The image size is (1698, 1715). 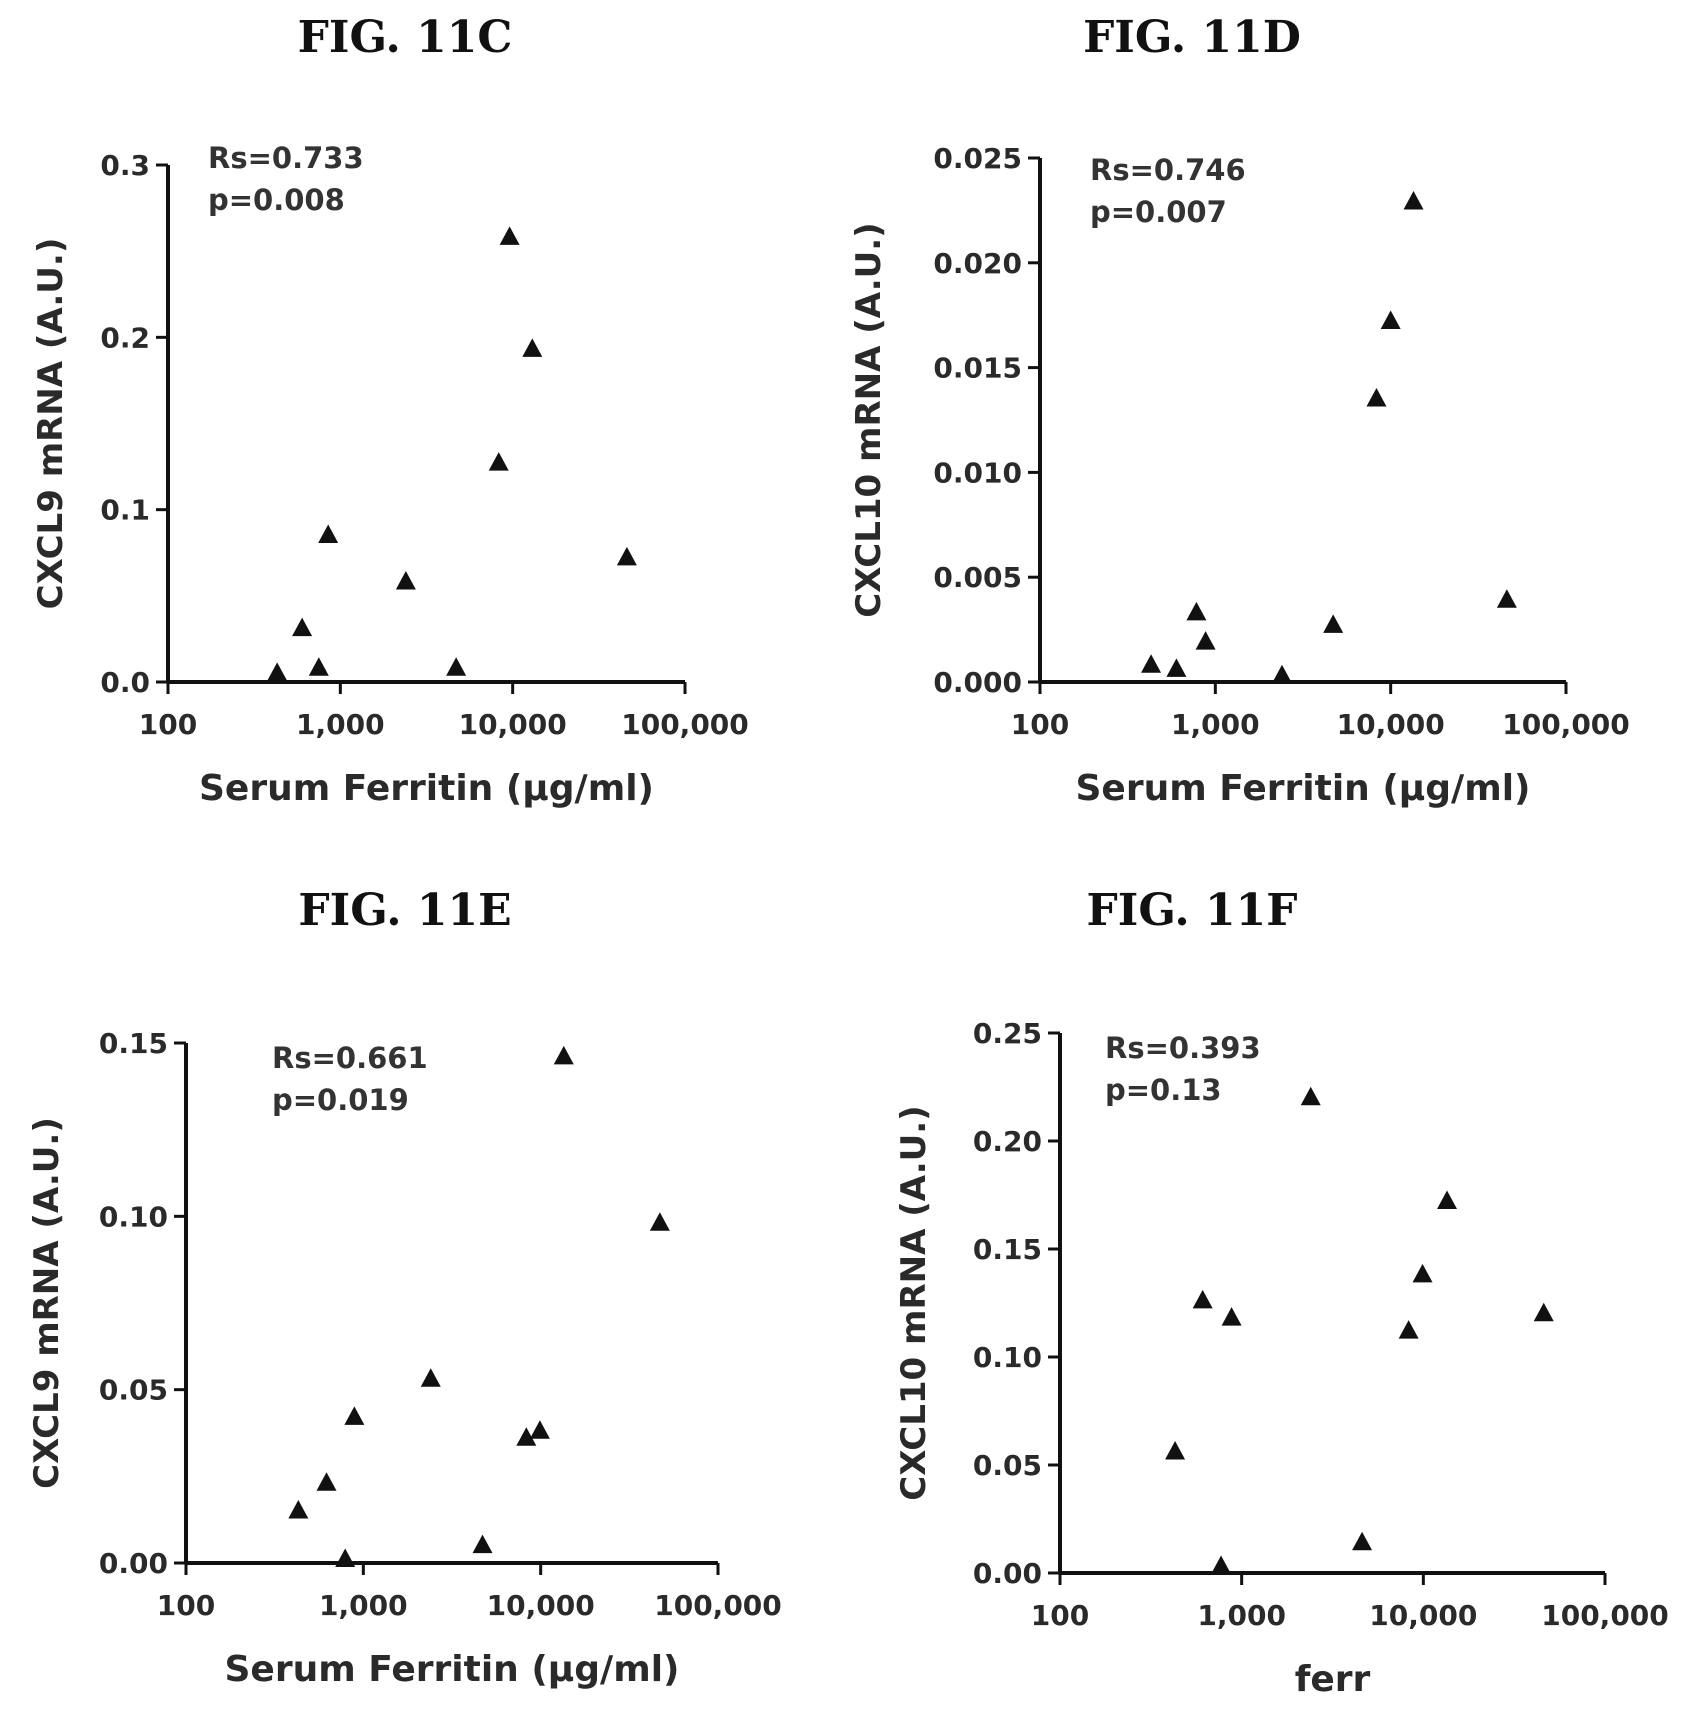 What do you see at coordinates (1158, 212) in the screenshot?
I see `p-value-annotation: p=0.007` at bounding box center [1158, 212].